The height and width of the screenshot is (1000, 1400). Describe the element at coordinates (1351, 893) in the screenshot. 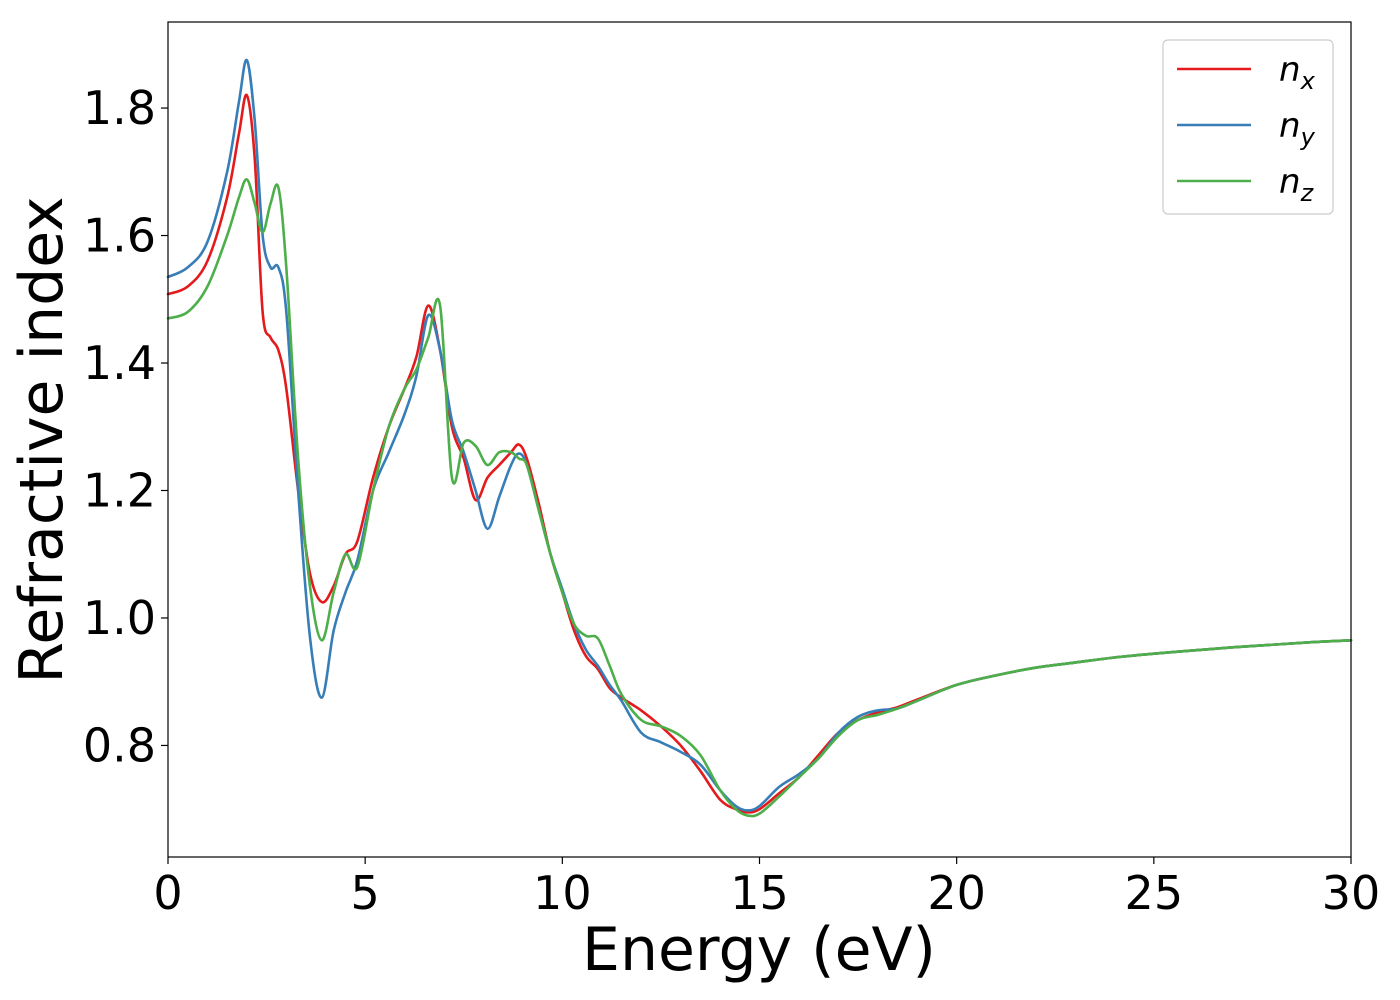

I see `x-tick-label: 30` at that location.